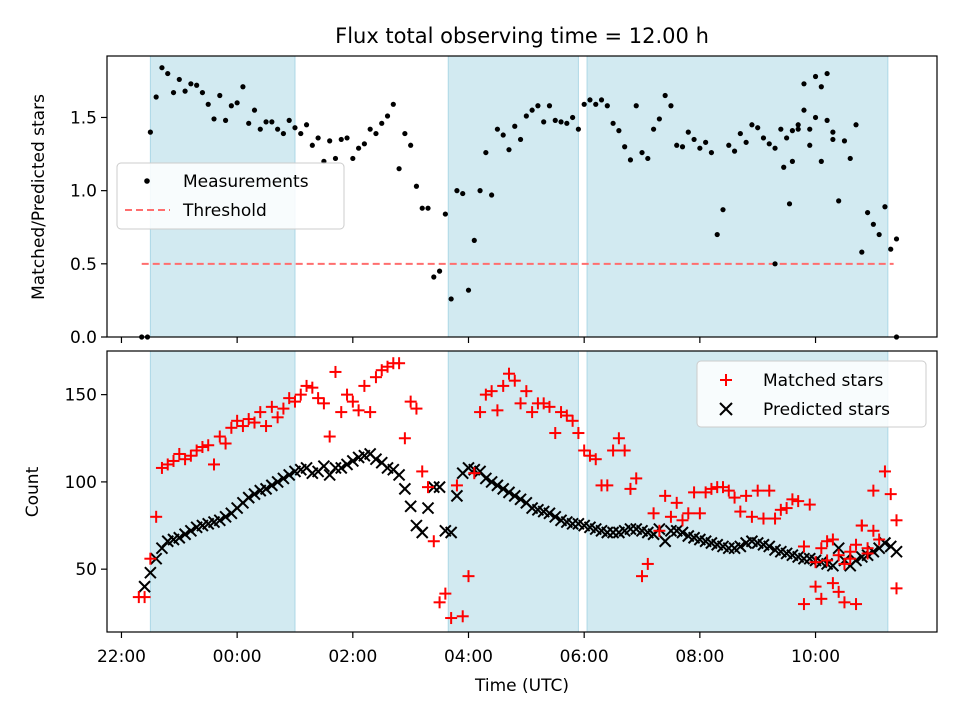 The image size is (960, 720). Describe the element at coordinates (33, 491) in the screenshot. I see `bottom-y-axis-label: Count` at that location.